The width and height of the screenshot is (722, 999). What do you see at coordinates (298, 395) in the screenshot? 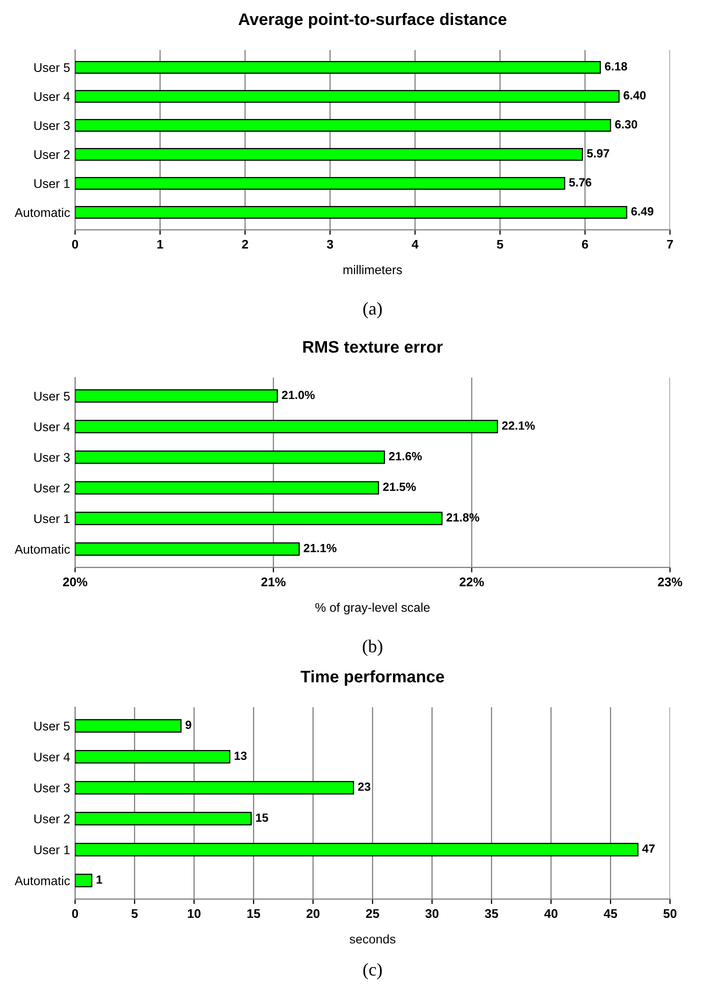
I see `data-label: 21.0%` at bounding box center [298, 395].